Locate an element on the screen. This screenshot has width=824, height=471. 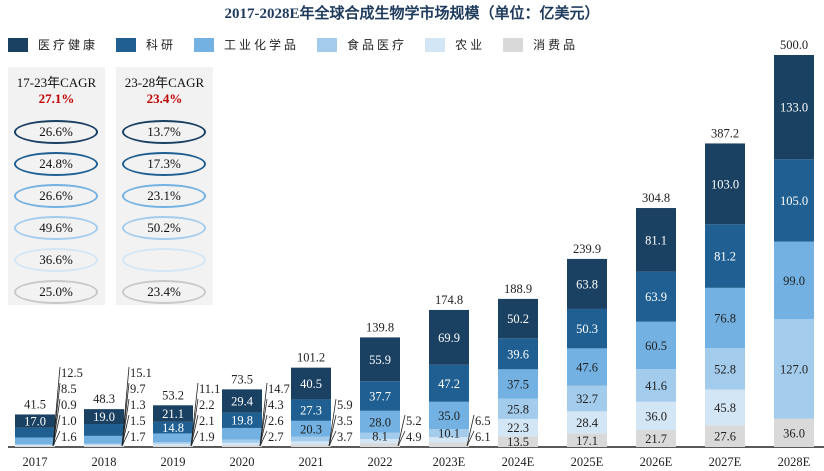
data-label: 21.1 is located at coordinates (173, 414).